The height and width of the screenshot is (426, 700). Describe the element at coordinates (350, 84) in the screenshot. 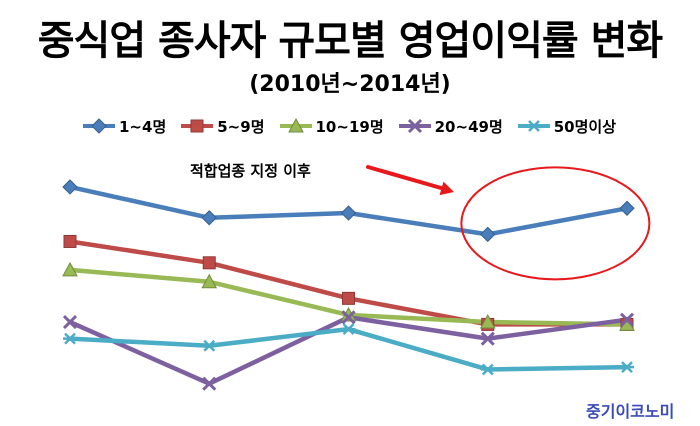

I see `chart-subtitle: (2010년~2014년)` at that location.